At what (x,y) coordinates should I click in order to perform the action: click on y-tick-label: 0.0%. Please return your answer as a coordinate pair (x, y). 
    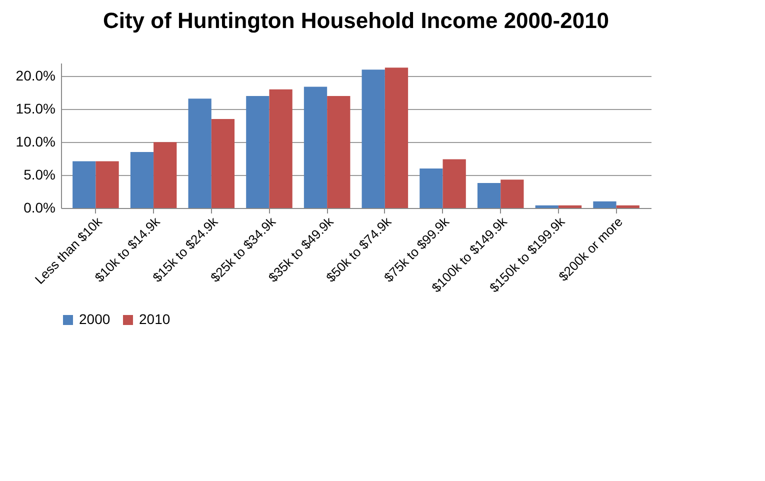
    Looking at the image, I should click on (40, 208).